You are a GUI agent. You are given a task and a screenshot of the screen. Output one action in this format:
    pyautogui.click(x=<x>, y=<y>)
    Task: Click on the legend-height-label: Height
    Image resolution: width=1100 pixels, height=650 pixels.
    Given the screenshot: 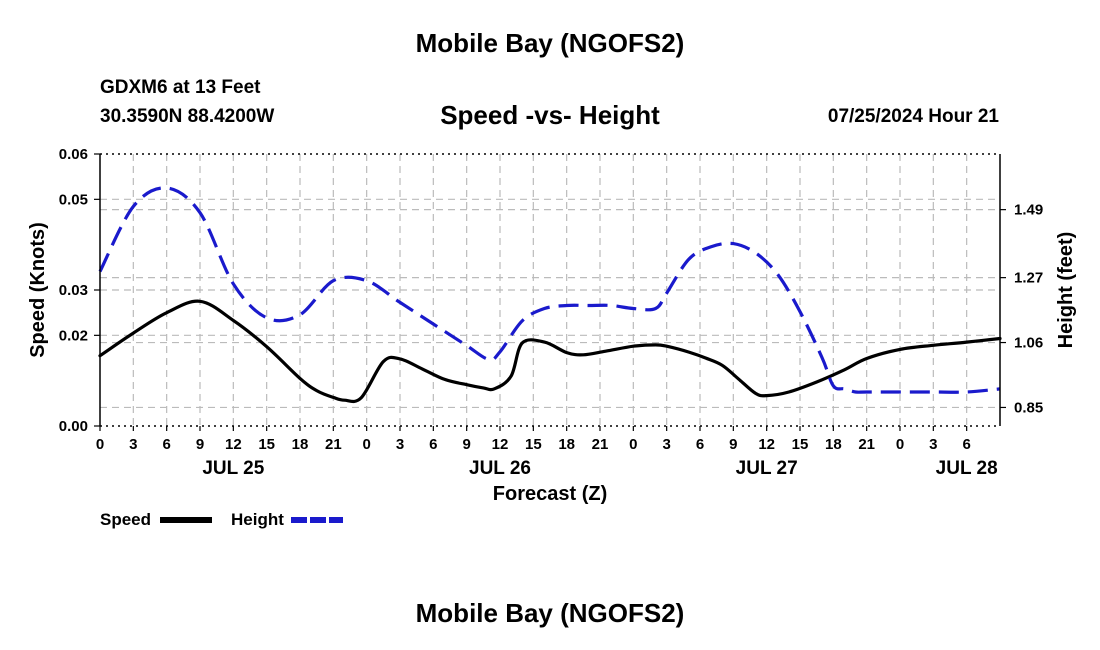 What is the action you would take?
    pyautogui.click(x=257, y=519)
    